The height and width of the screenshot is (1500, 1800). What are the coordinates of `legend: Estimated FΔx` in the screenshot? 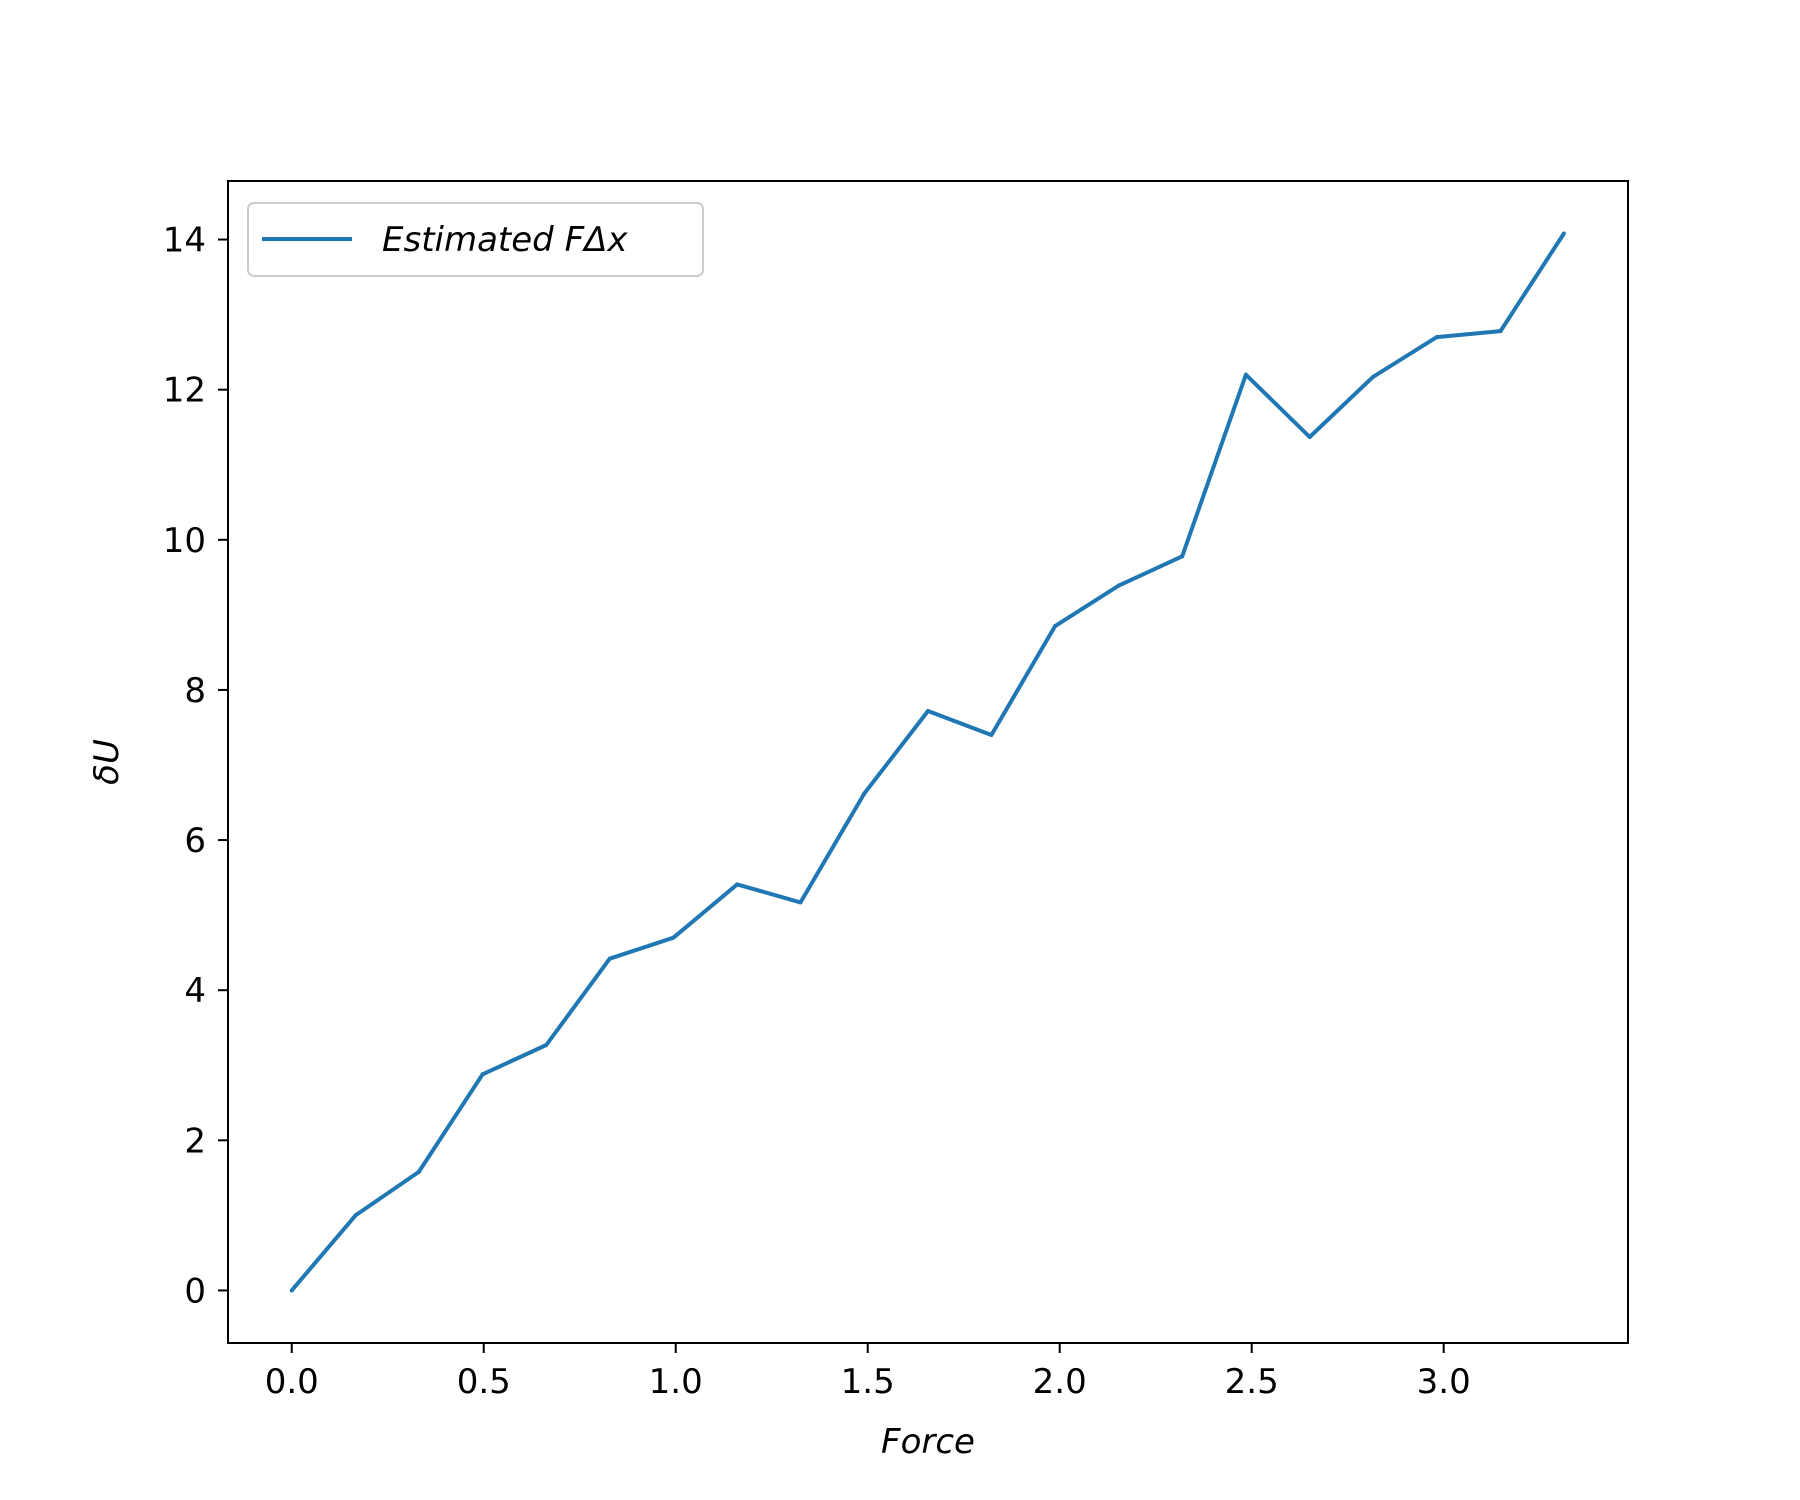 It's located at (475, 239).